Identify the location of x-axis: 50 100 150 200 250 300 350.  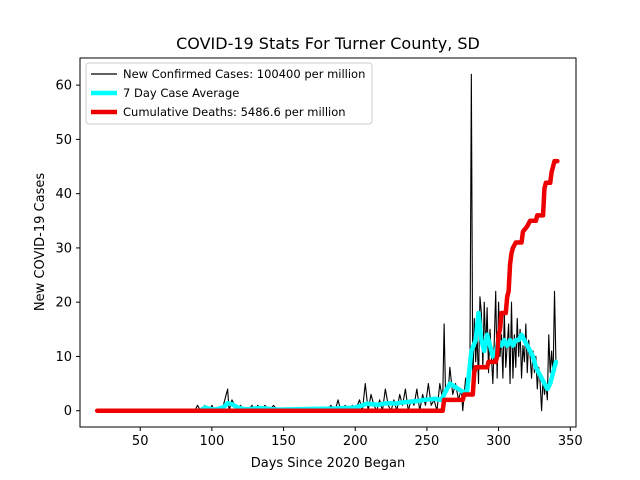
(357, 438).